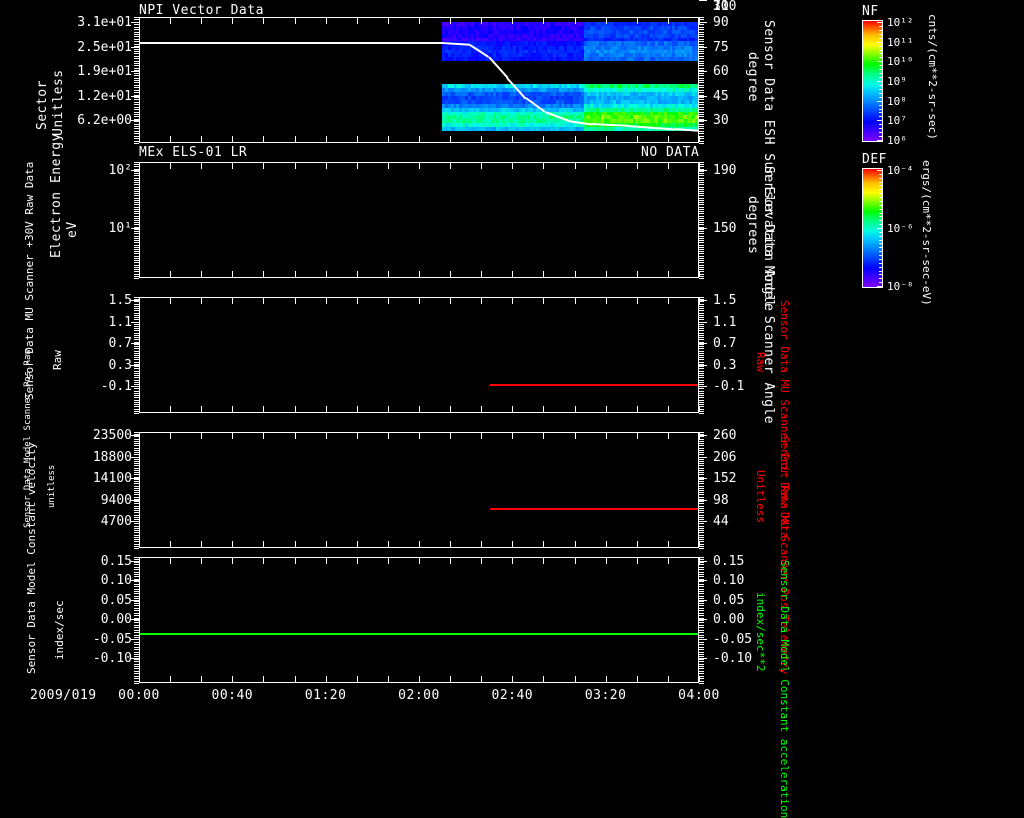  Describe the element at coordinates (512, 695) in the screenshot. I see `xaxis-tick-4: 02:40` at that location.